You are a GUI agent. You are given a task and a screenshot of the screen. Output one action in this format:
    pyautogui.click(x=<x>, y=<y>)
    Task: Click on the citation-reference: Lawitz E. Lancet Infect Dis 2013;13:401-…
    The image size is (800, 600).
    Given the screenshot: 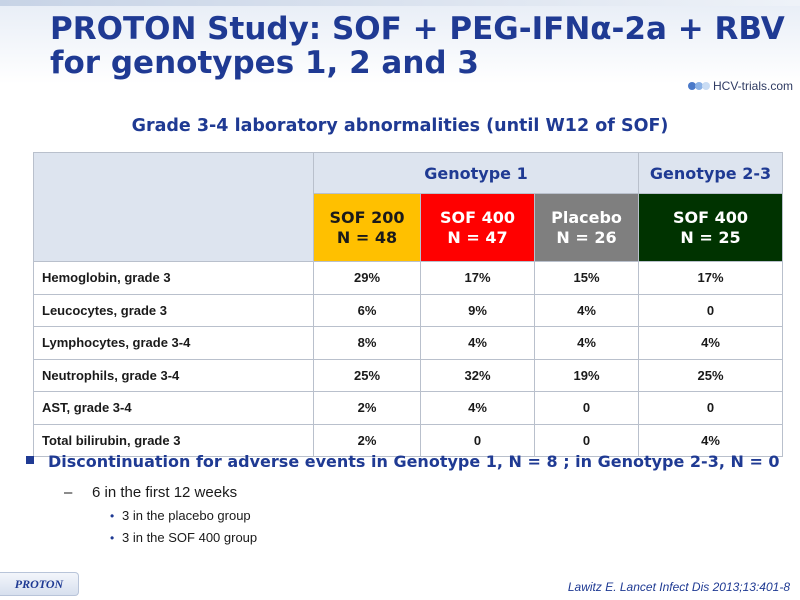 What is the action you would take?
    pyautogui.click(x=678, y=587)
    